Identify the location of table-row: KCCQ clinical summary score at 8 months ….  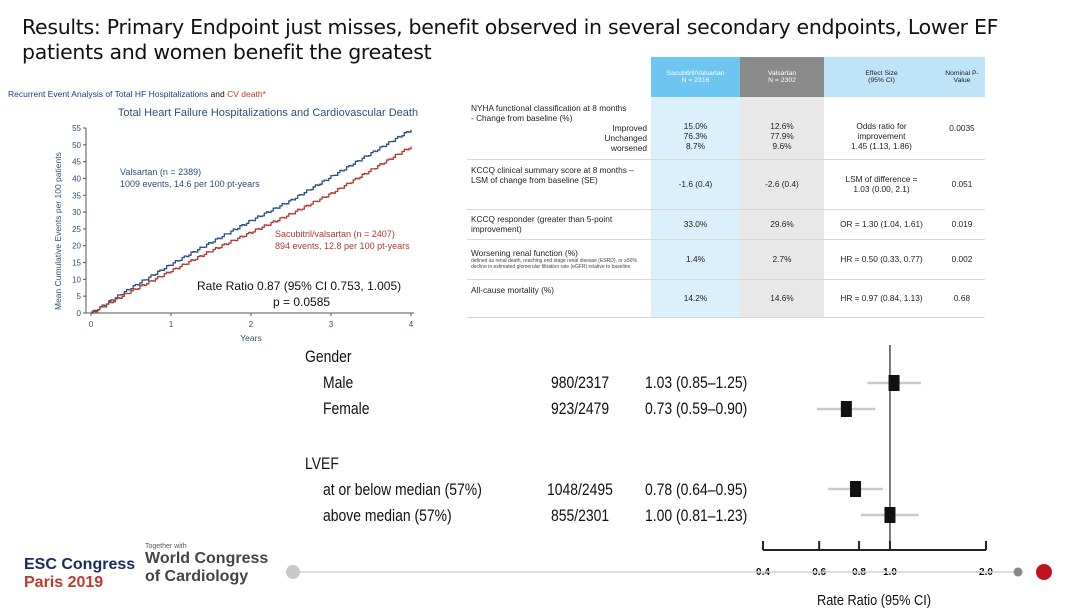
(726, 184).